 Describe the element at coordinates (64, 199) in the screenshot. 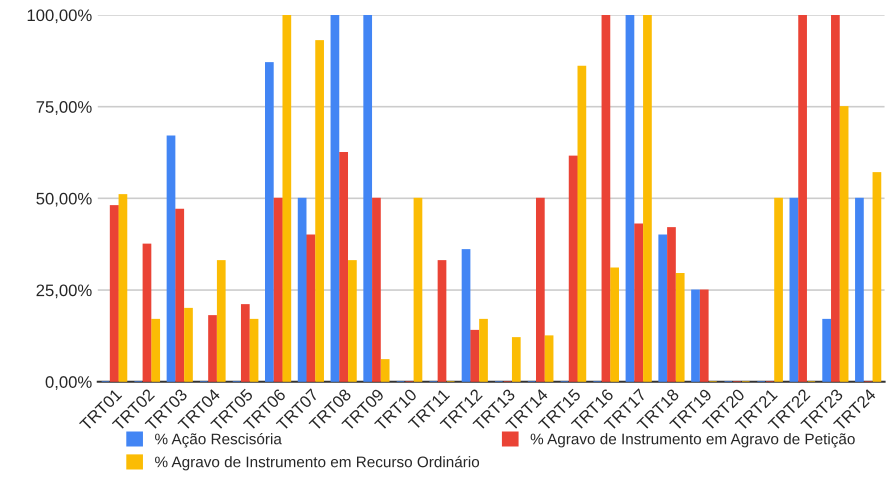

I see `y-tick-label: 50,00%` at that location.